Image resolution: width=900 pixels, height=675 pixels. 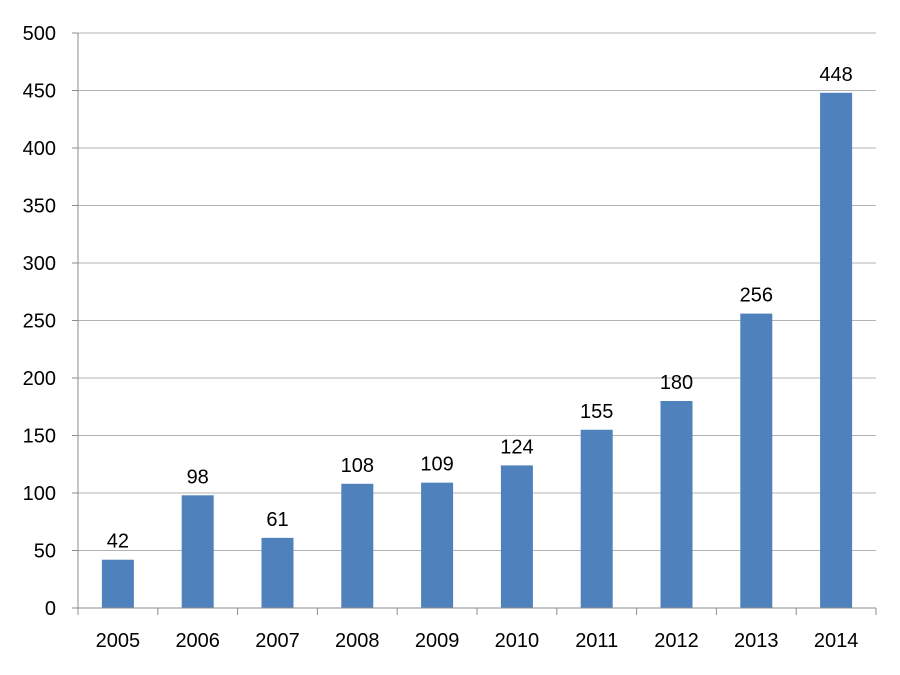 I want to click on y-tick-label-100: 100, so click(x=39, y=494).